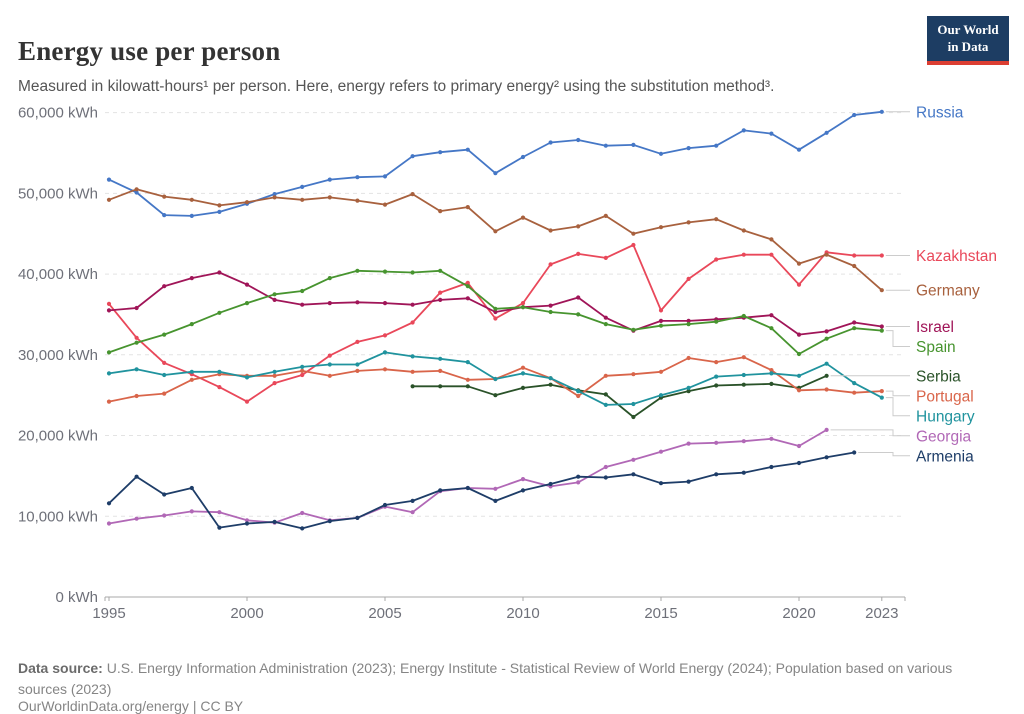 The image size is (1024, 714). What do you see at coordinates (944, 436) in the screenshot?
I see `series-label-georgia: Georgia` at bounding box center [944, 436].